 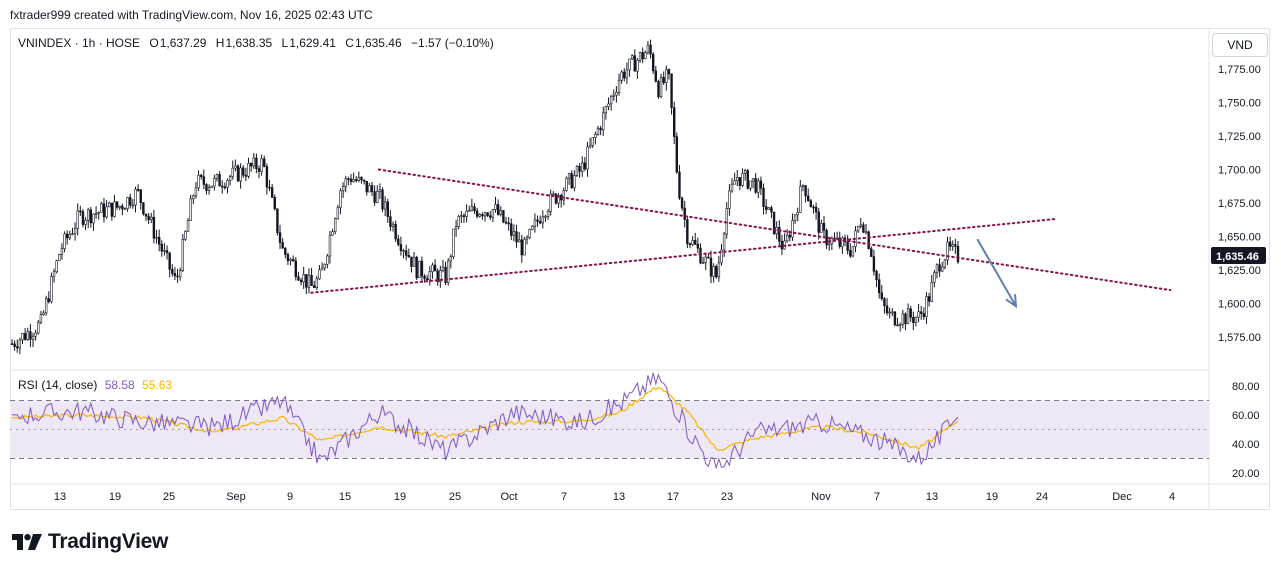 What do you see at coordinates (1240, 45) in the screenshot?
I see `currency-button: VND` at bounding box center [1240, 45].